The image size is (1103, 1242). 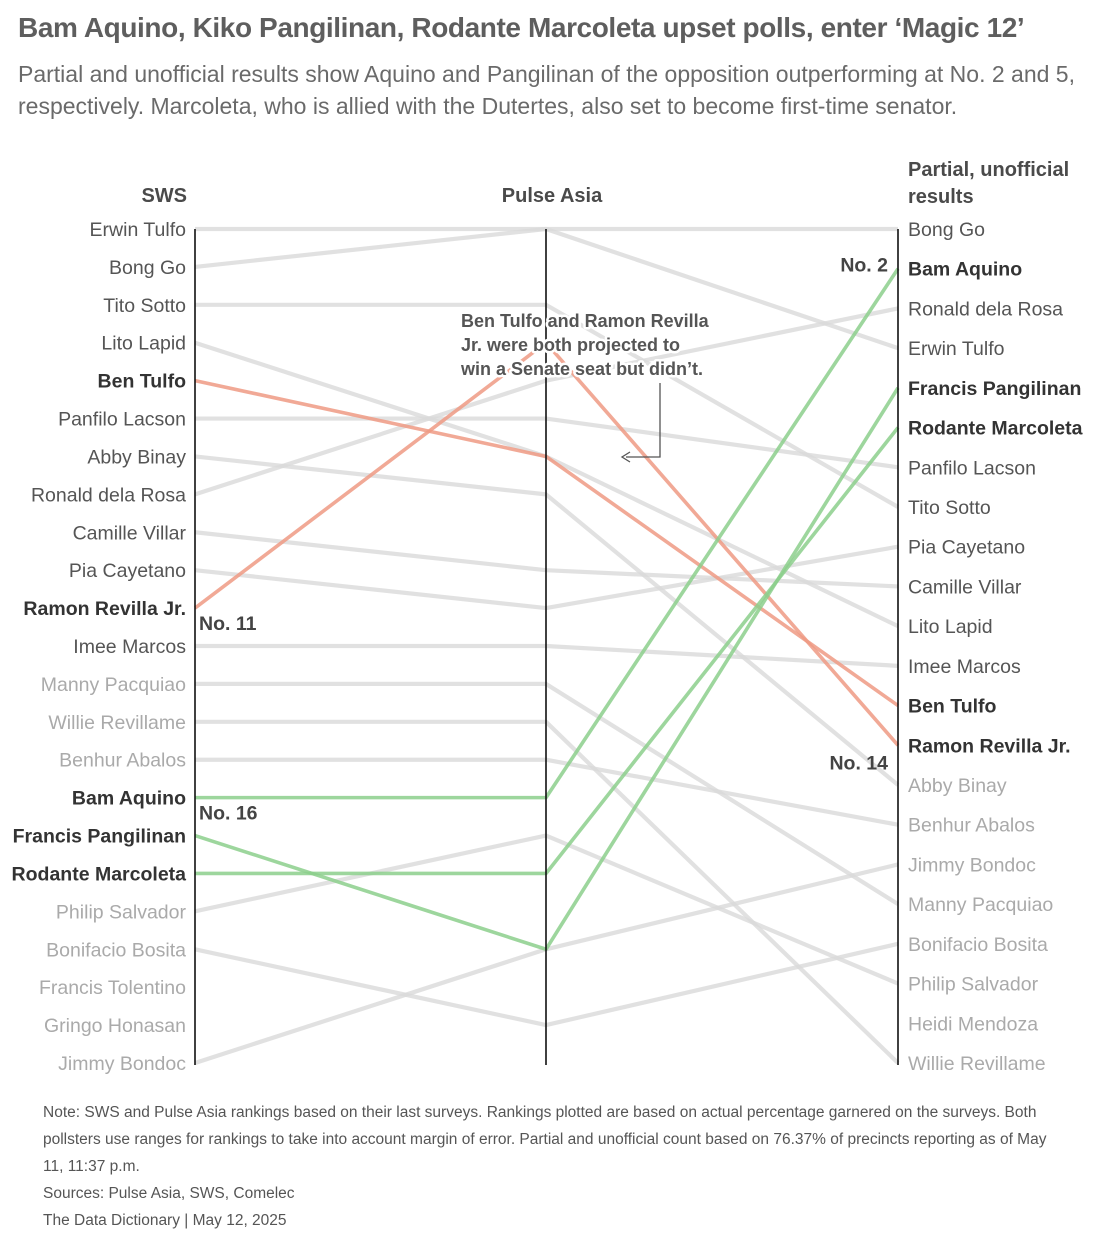 I want to click on result-label-rodante-marcoleta: Rodante Marcoleta, so click(x=995, y=429).